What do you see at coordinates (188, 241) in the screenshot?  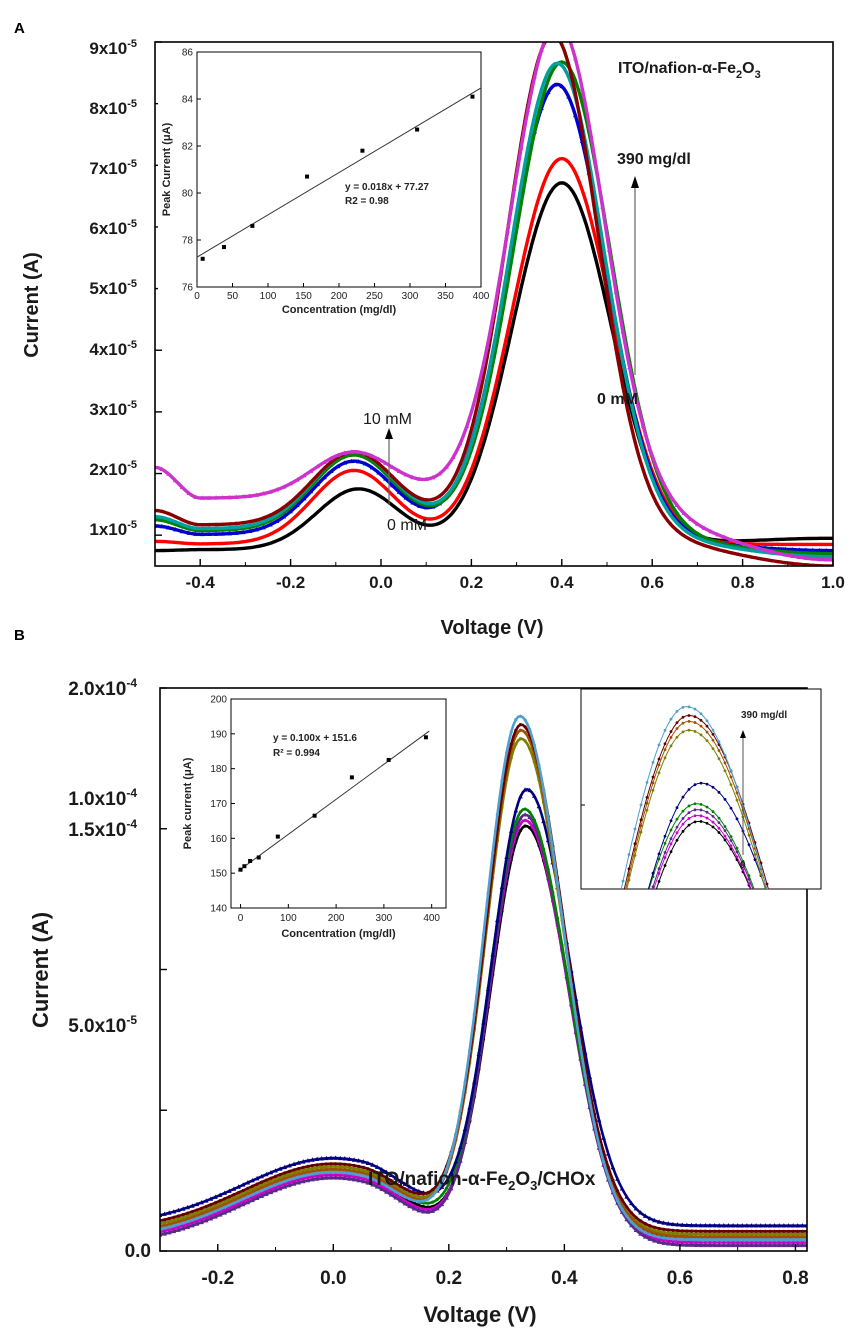 I see `panel-a-inset-y-tick-label: 78` at bounding box center [188, 241].